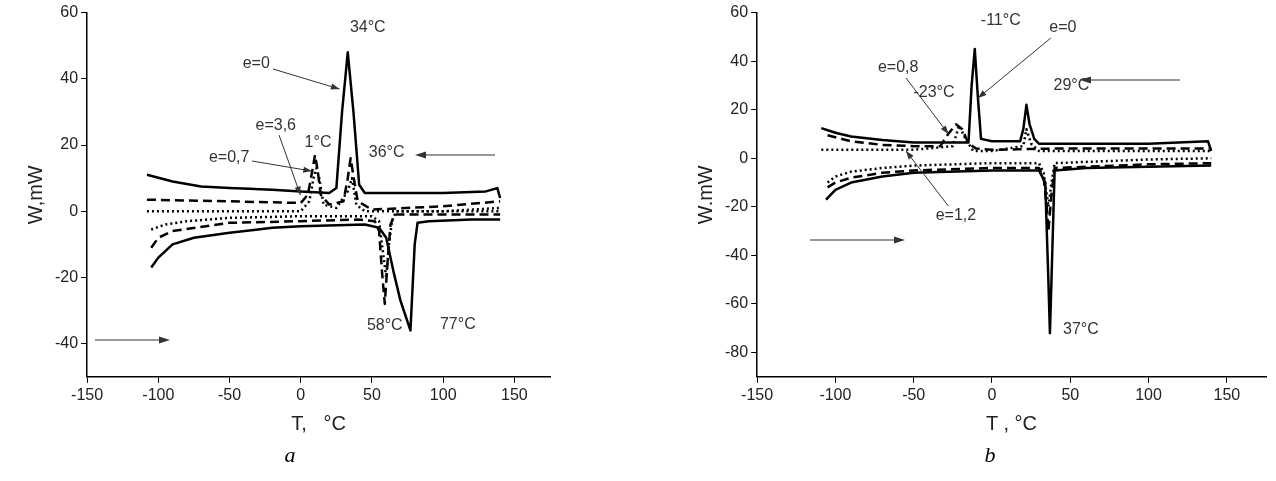 Image resolution: width=1276 pixels, height=481 pixels. What do you see at coordinates (318, 142) in the screenshot?
I see `annotation: 1°C` at bounding box center [318, 142].